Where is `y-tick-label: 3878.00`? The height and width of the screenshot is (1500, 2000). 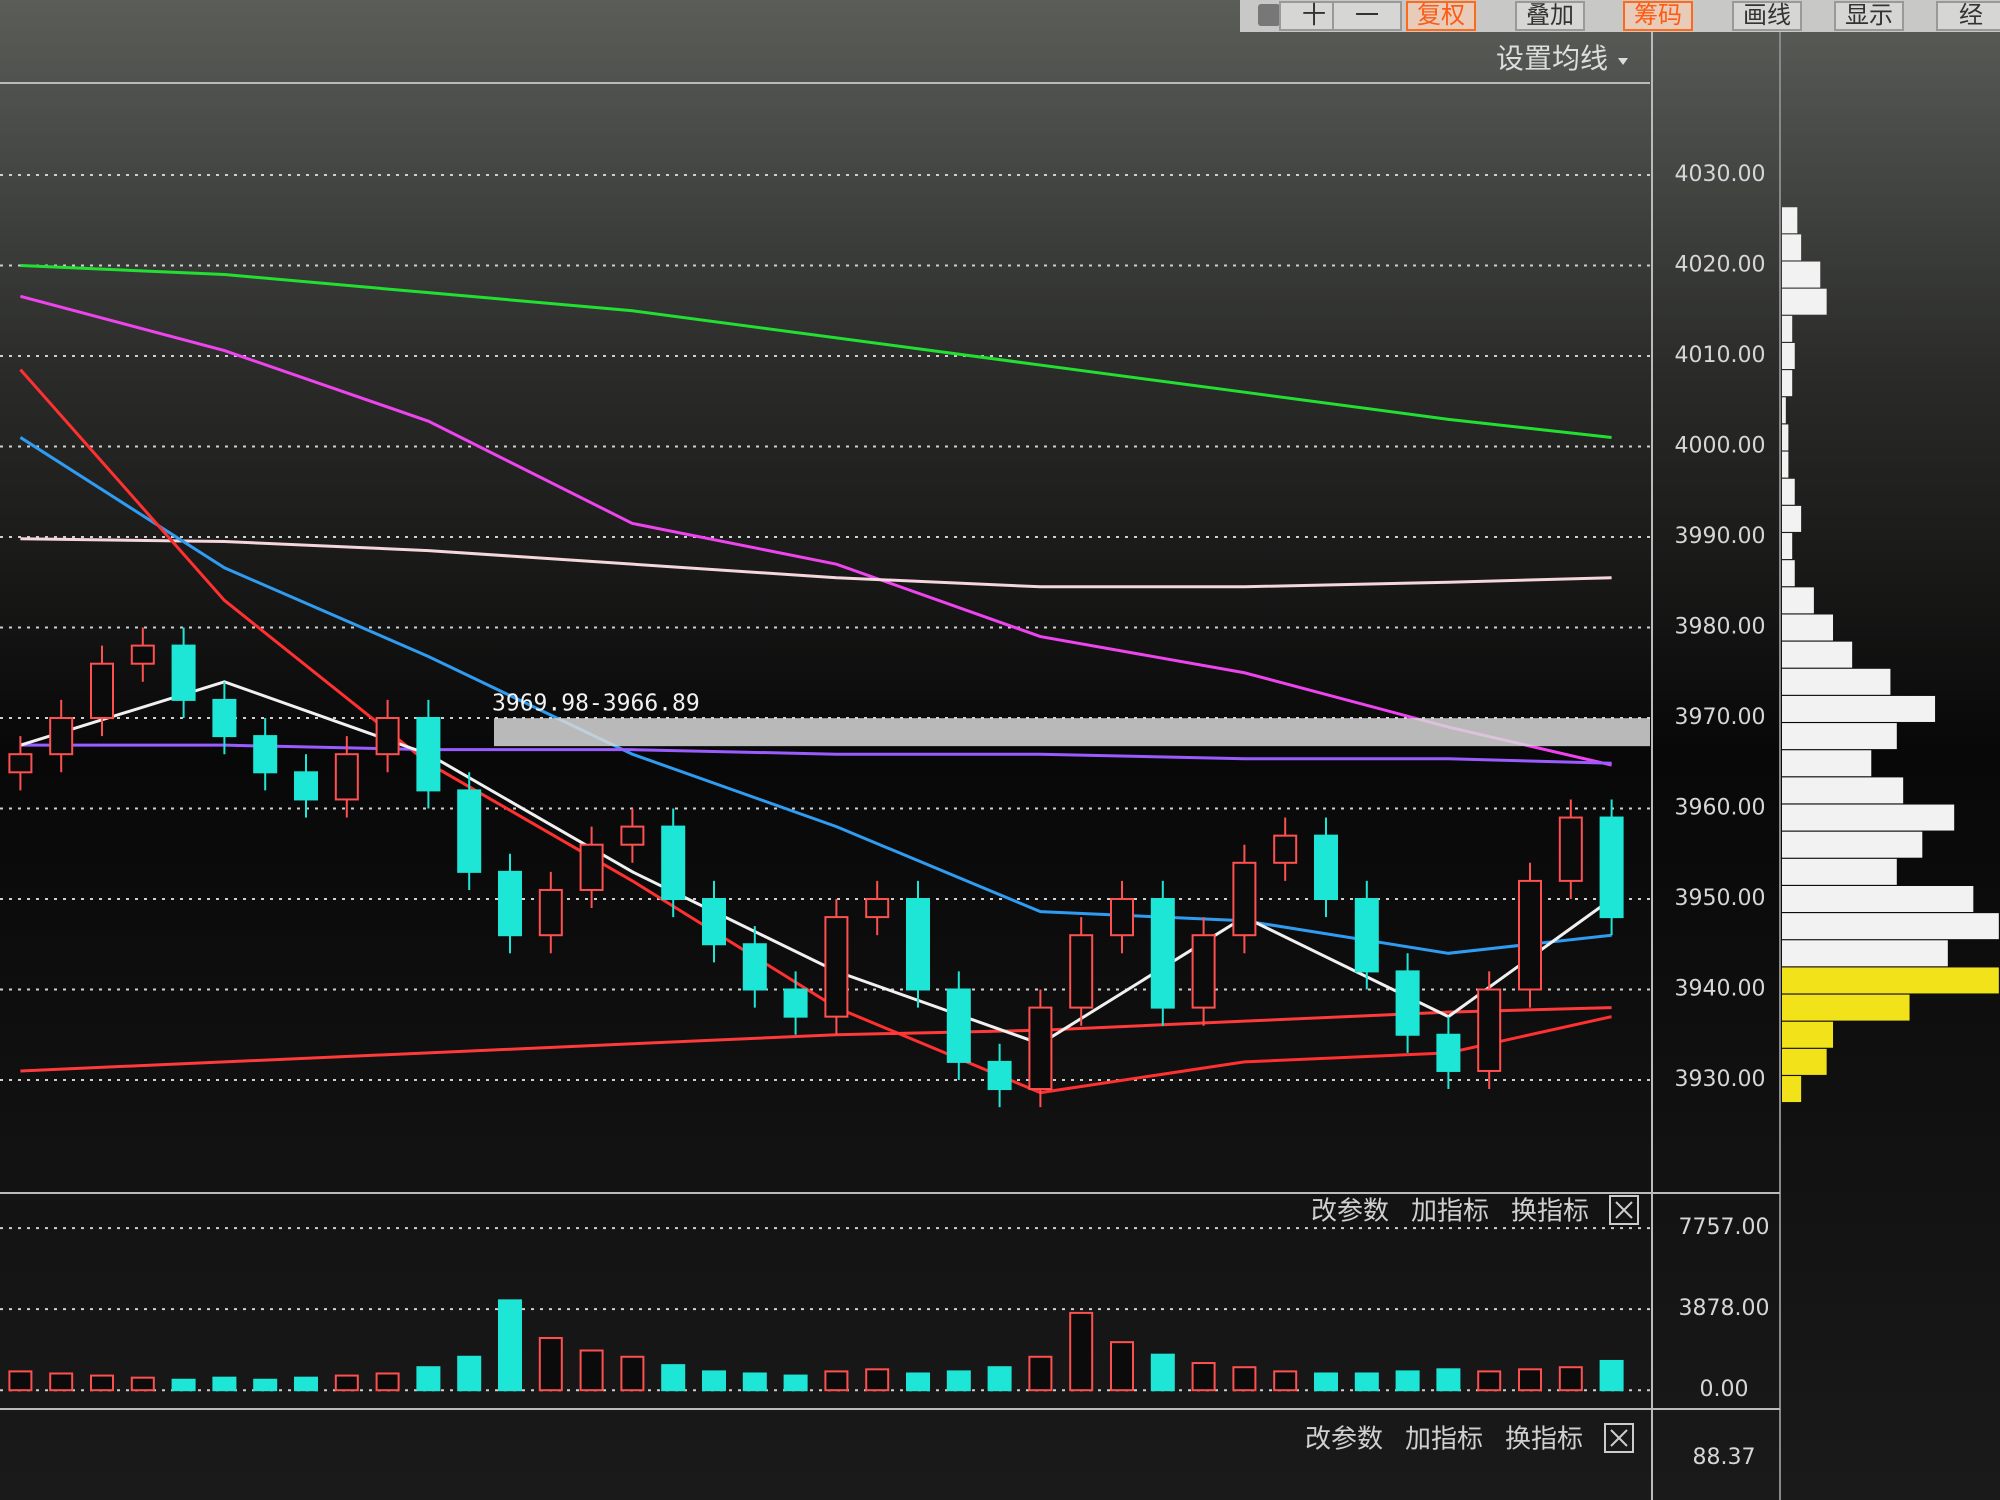 y-tick-label: 3878.00 is located at coordinates (1724, 1308).